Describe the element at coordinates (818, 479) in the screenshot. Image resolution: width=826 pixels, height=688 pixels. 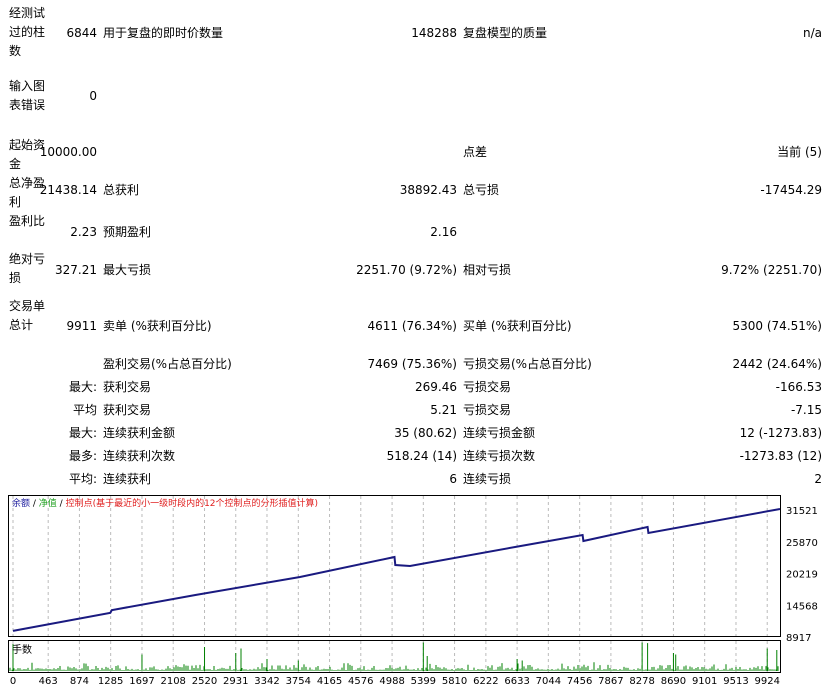
I see `row-value3: 2` at that location.